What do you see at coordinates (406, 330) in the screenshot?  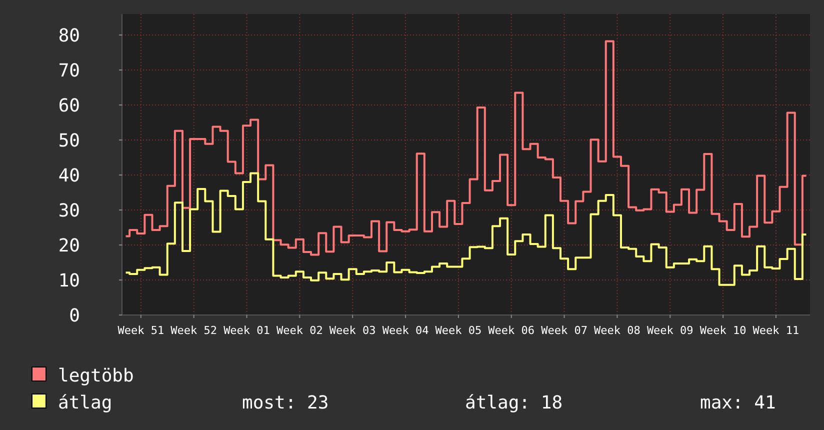 I see `x-tick-label: Week 04` at bounding box center [406, 330].